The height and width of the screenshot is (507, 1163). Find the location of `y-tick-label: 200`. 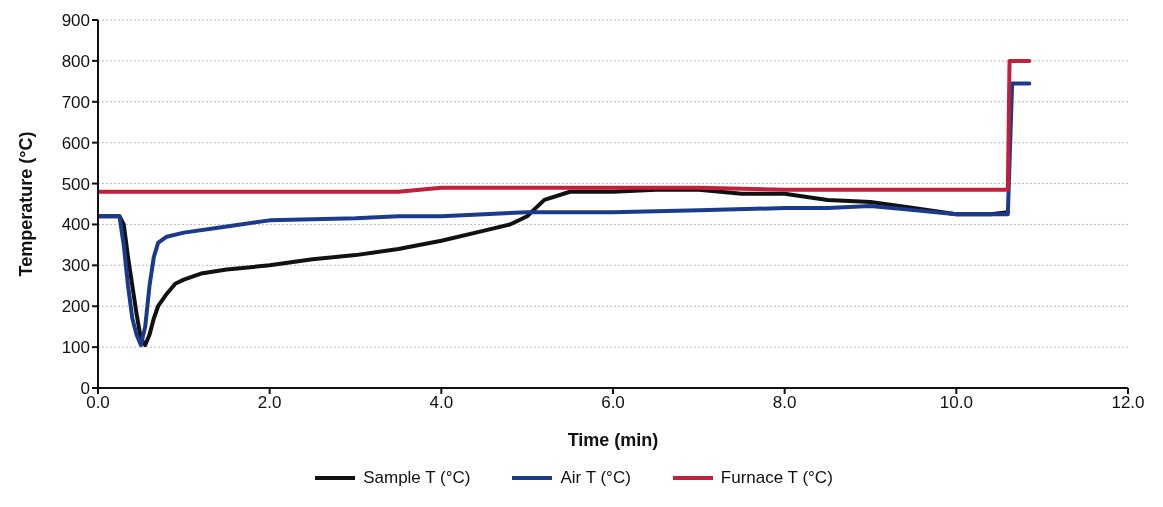

y-tick-label: 200 is located at coordinates (75, 307).